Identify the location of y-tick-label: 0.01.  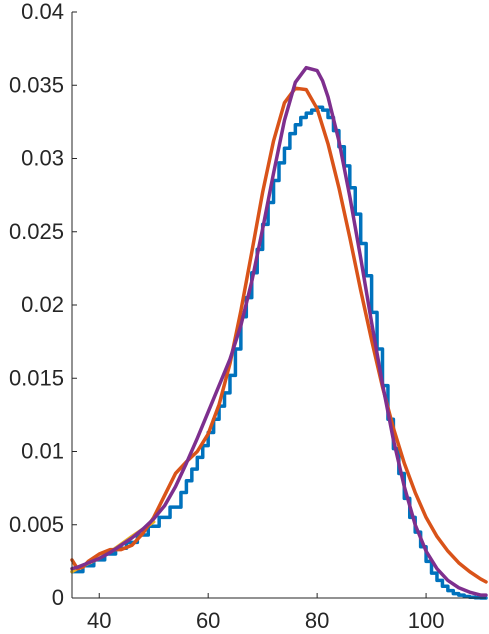
(42, 451).